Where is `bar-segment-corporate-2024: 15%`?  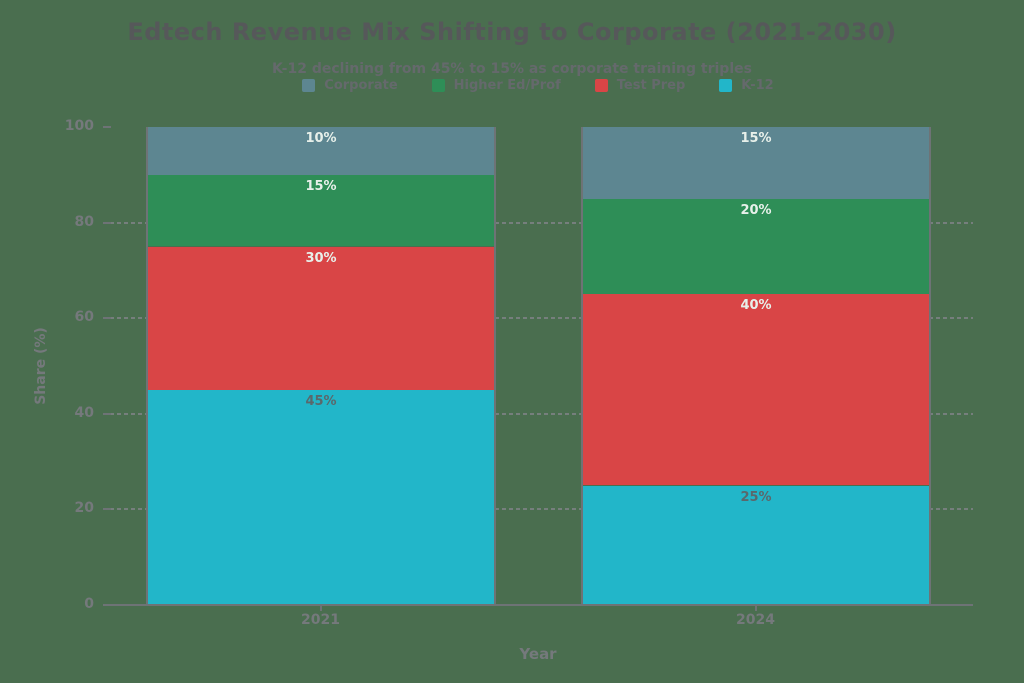 bar-segment-corporate-2024: 15% is located at coordinates (756, 163).